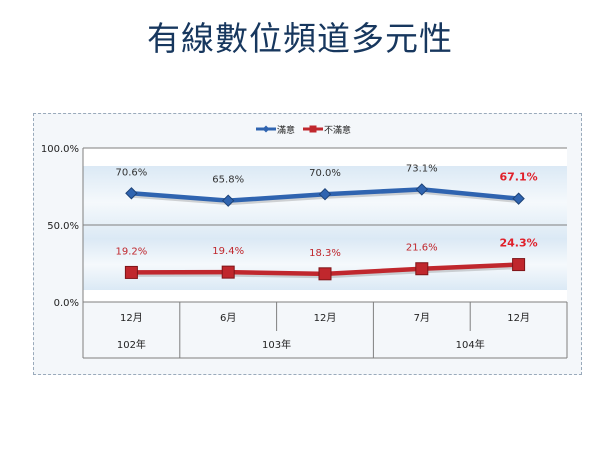  What do you see at coordinates (276, 344) in the screenshot?
I see `group-label: 103年` at bounding box center [276, 344].